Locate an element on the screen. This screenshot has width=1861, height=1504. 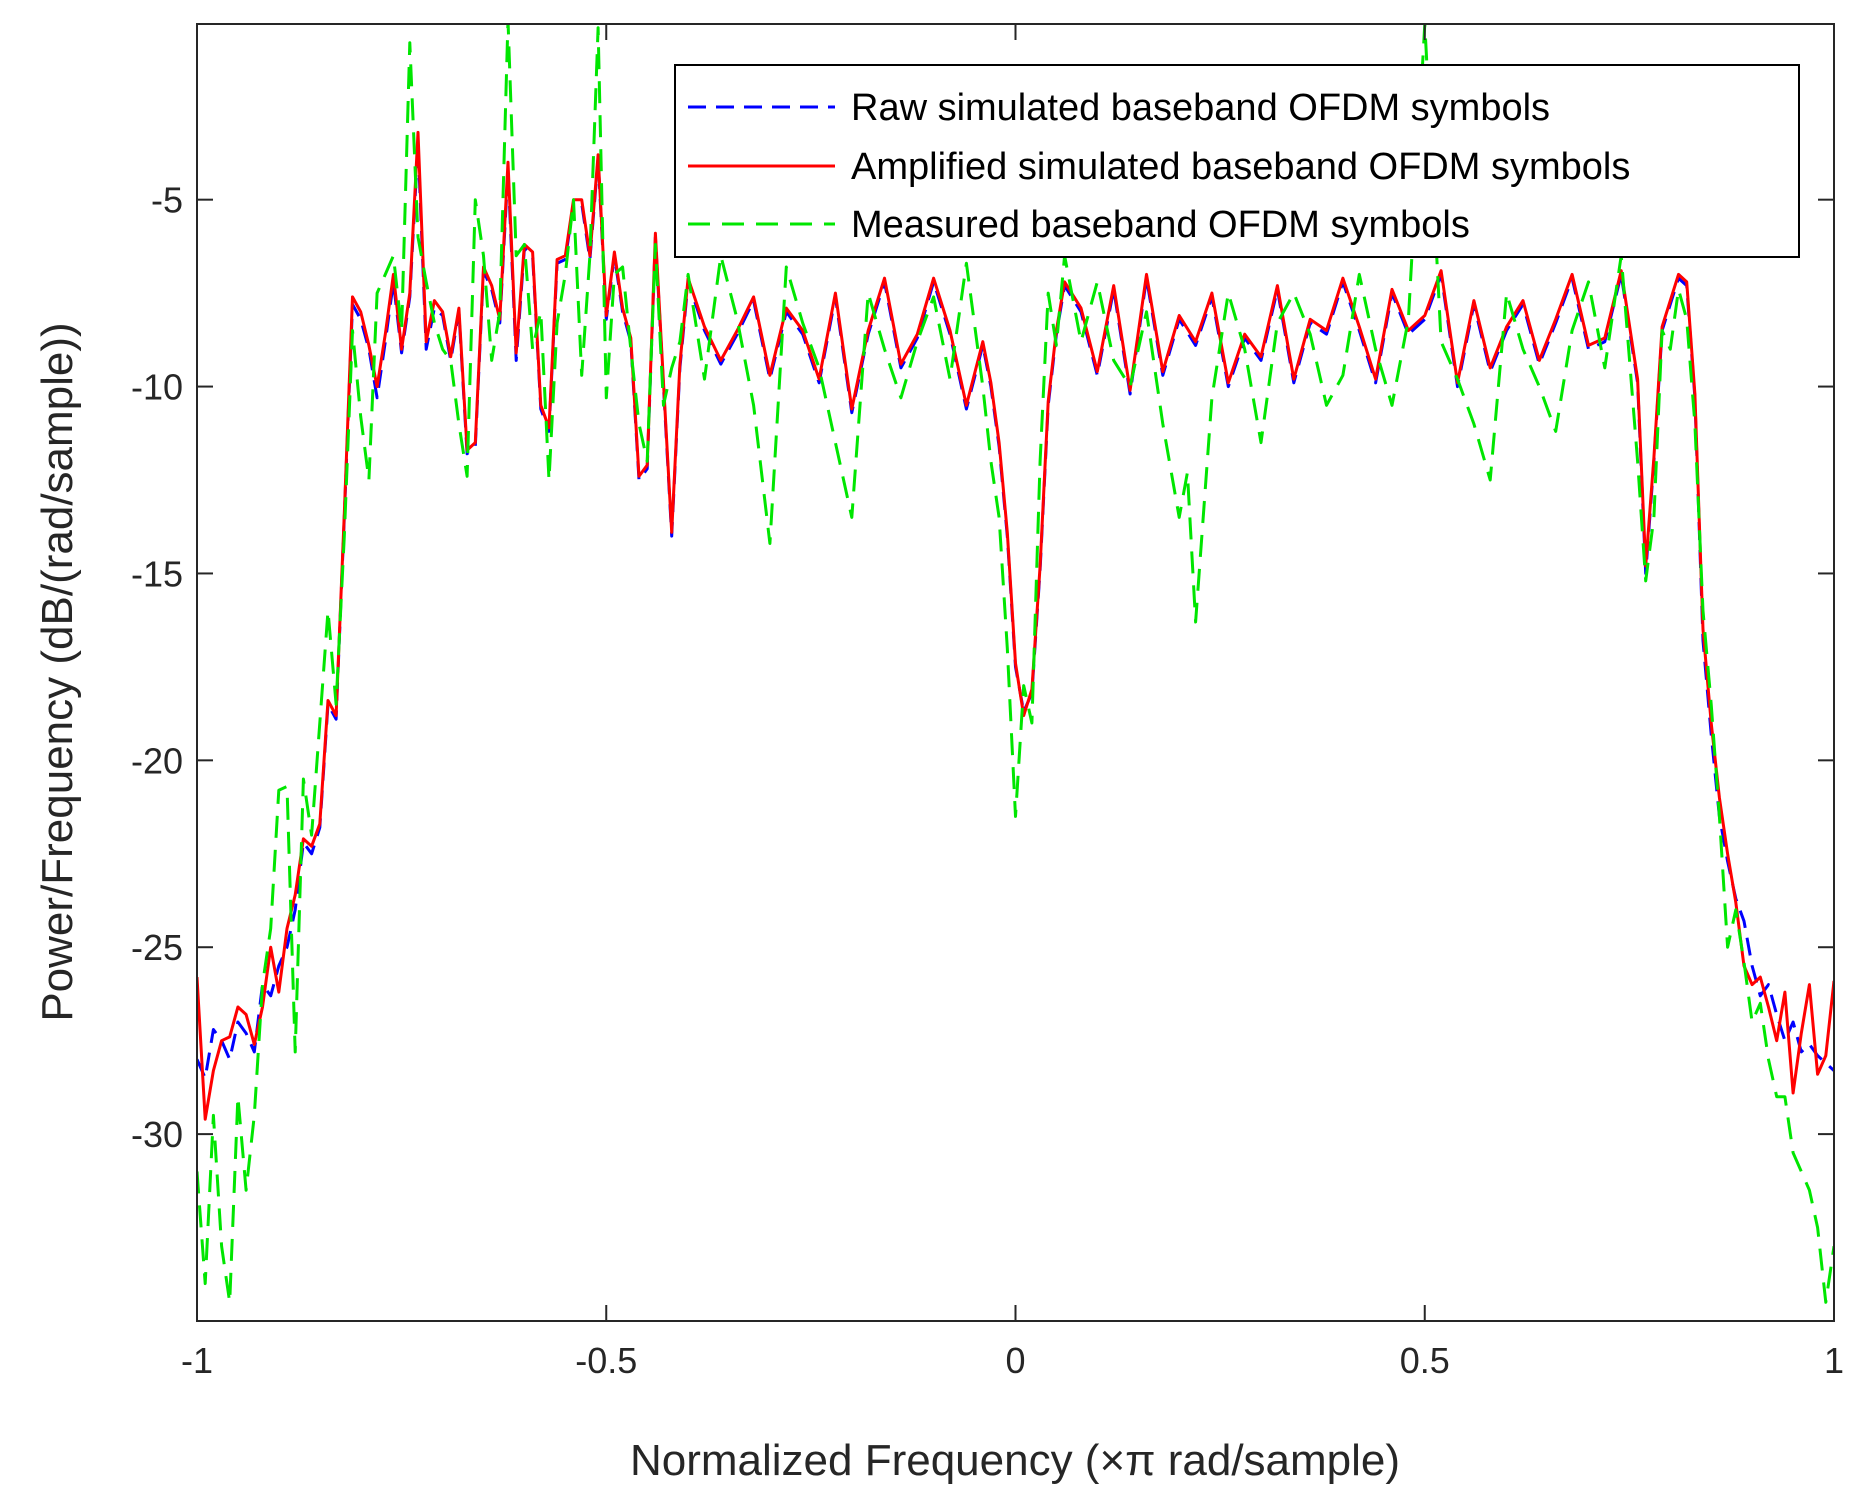
x-tick-label: 0 is located at coordinates (1015, 1360).